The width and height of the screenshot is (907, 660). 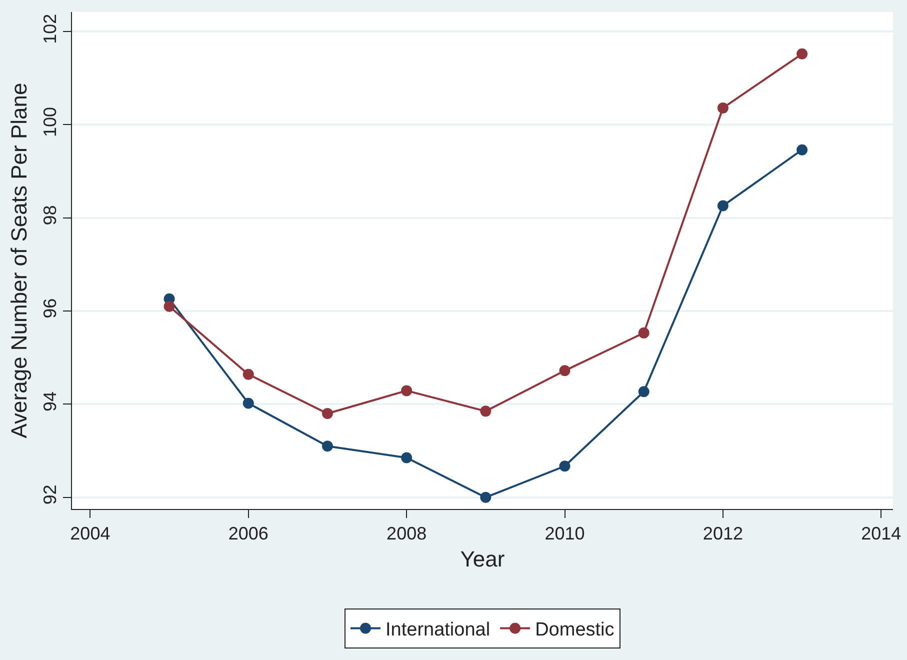 What do you see at coordinates (50, 494) in the screenshot?
I see `y-tick-label: 92` at bounding box center [50, 494].